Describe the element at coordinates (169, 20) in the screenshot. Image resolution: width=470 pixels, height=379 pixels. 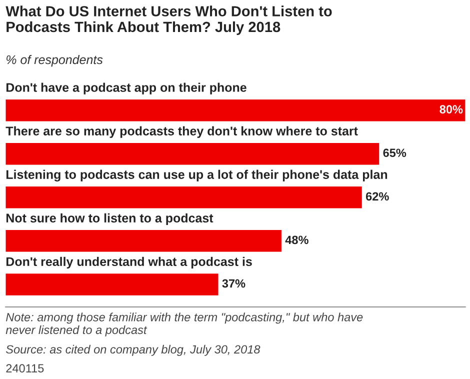
I see `chart-title: What Do US Internet Users Who Don't Listen to Podcasts Think About Them? July 2018` at that location.